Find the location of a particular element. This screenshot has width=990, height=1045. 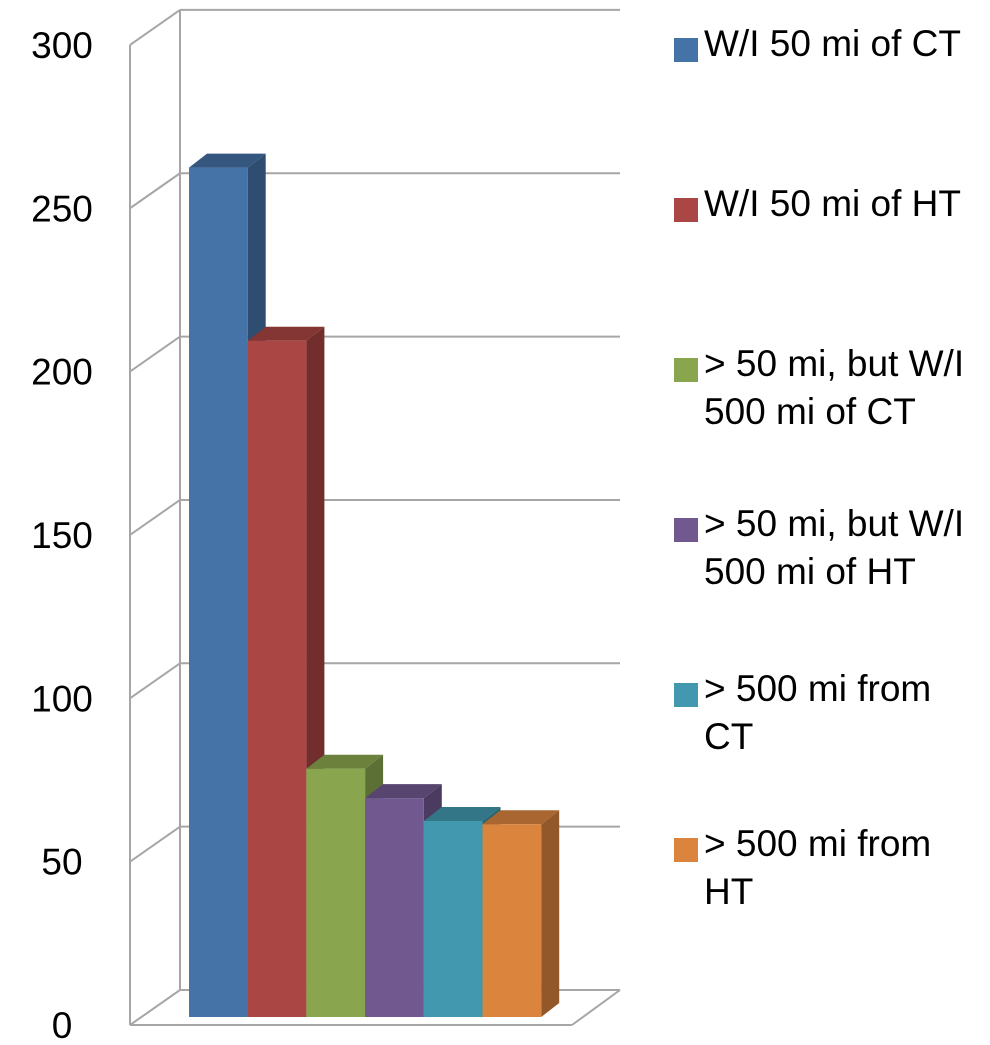

floor-right-edge is located at coordinates (596, 1007).